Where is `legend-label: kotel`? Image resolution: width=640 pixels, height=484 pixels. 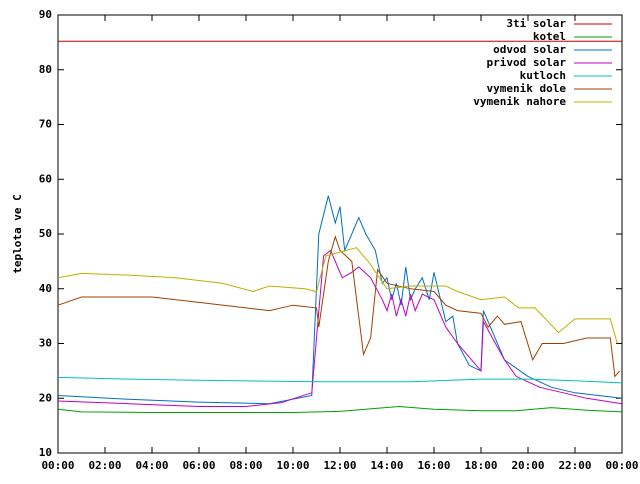 legend-label: kotel is located at coordinates (549, 36).